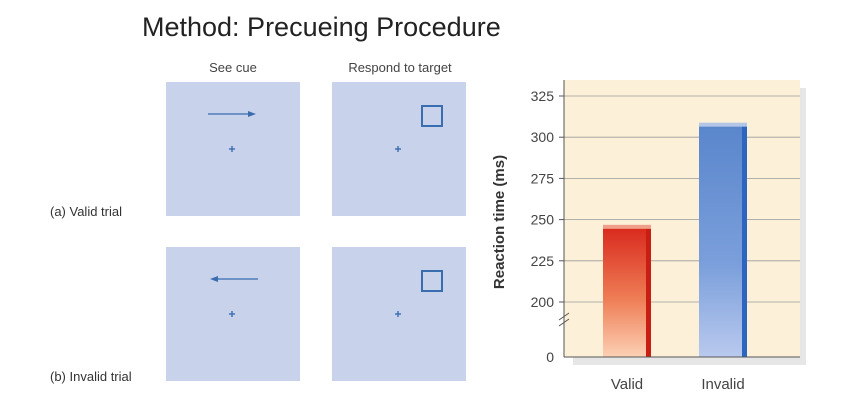  I want to click on bar-valid, so click(627, 292).